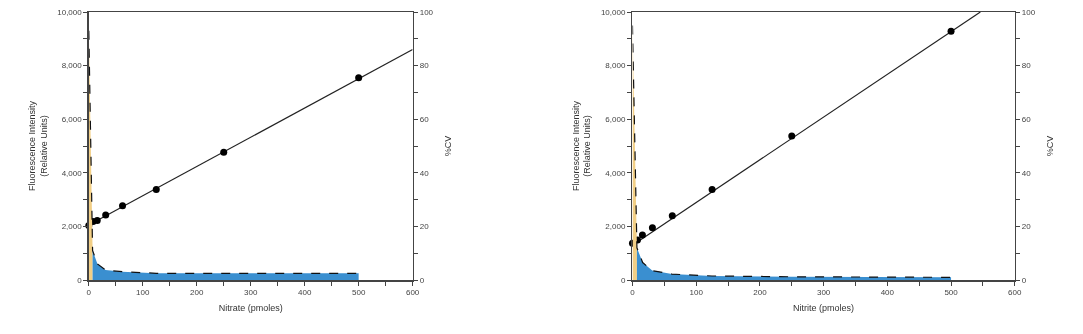 This screenshot has width=1083, height=334. I want to click on x-axis-title: Nitrite (pmoles), so click(824, 307).